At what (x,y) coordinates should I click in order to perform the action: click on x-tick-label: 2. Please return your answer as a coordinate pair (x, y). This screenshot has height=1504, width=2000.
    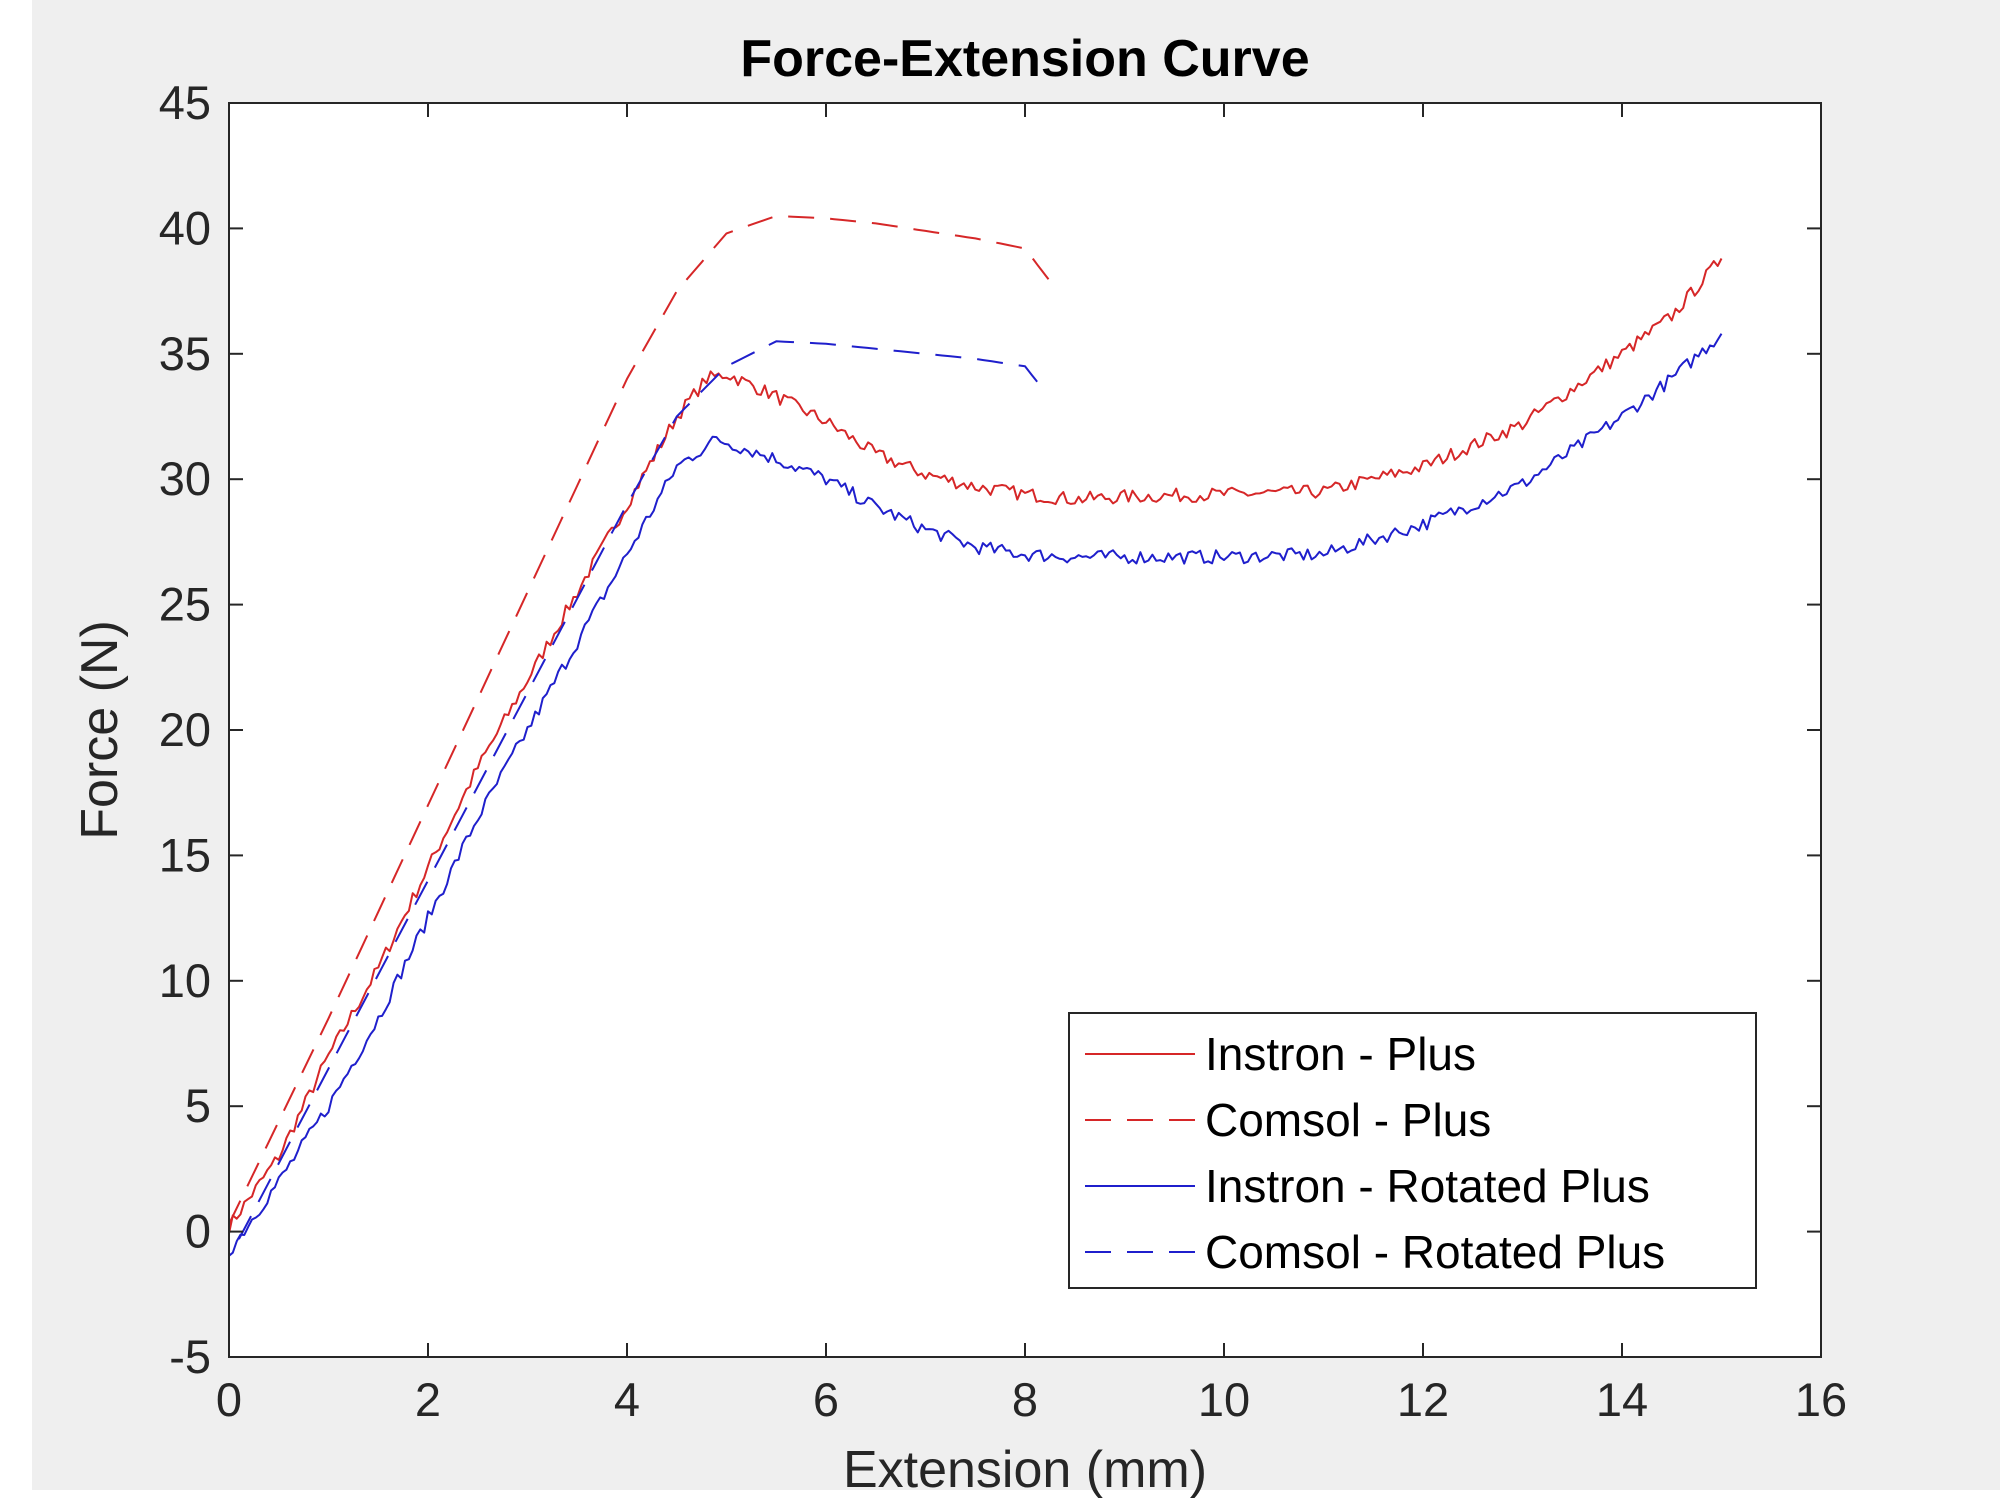
    Looking at the image, I should click on (428, 1399).